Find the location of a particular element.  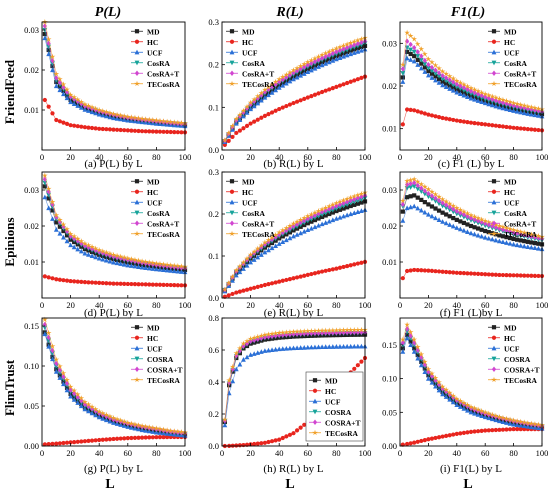

x-tick-label: 0 is located at coordinates (42, 453).